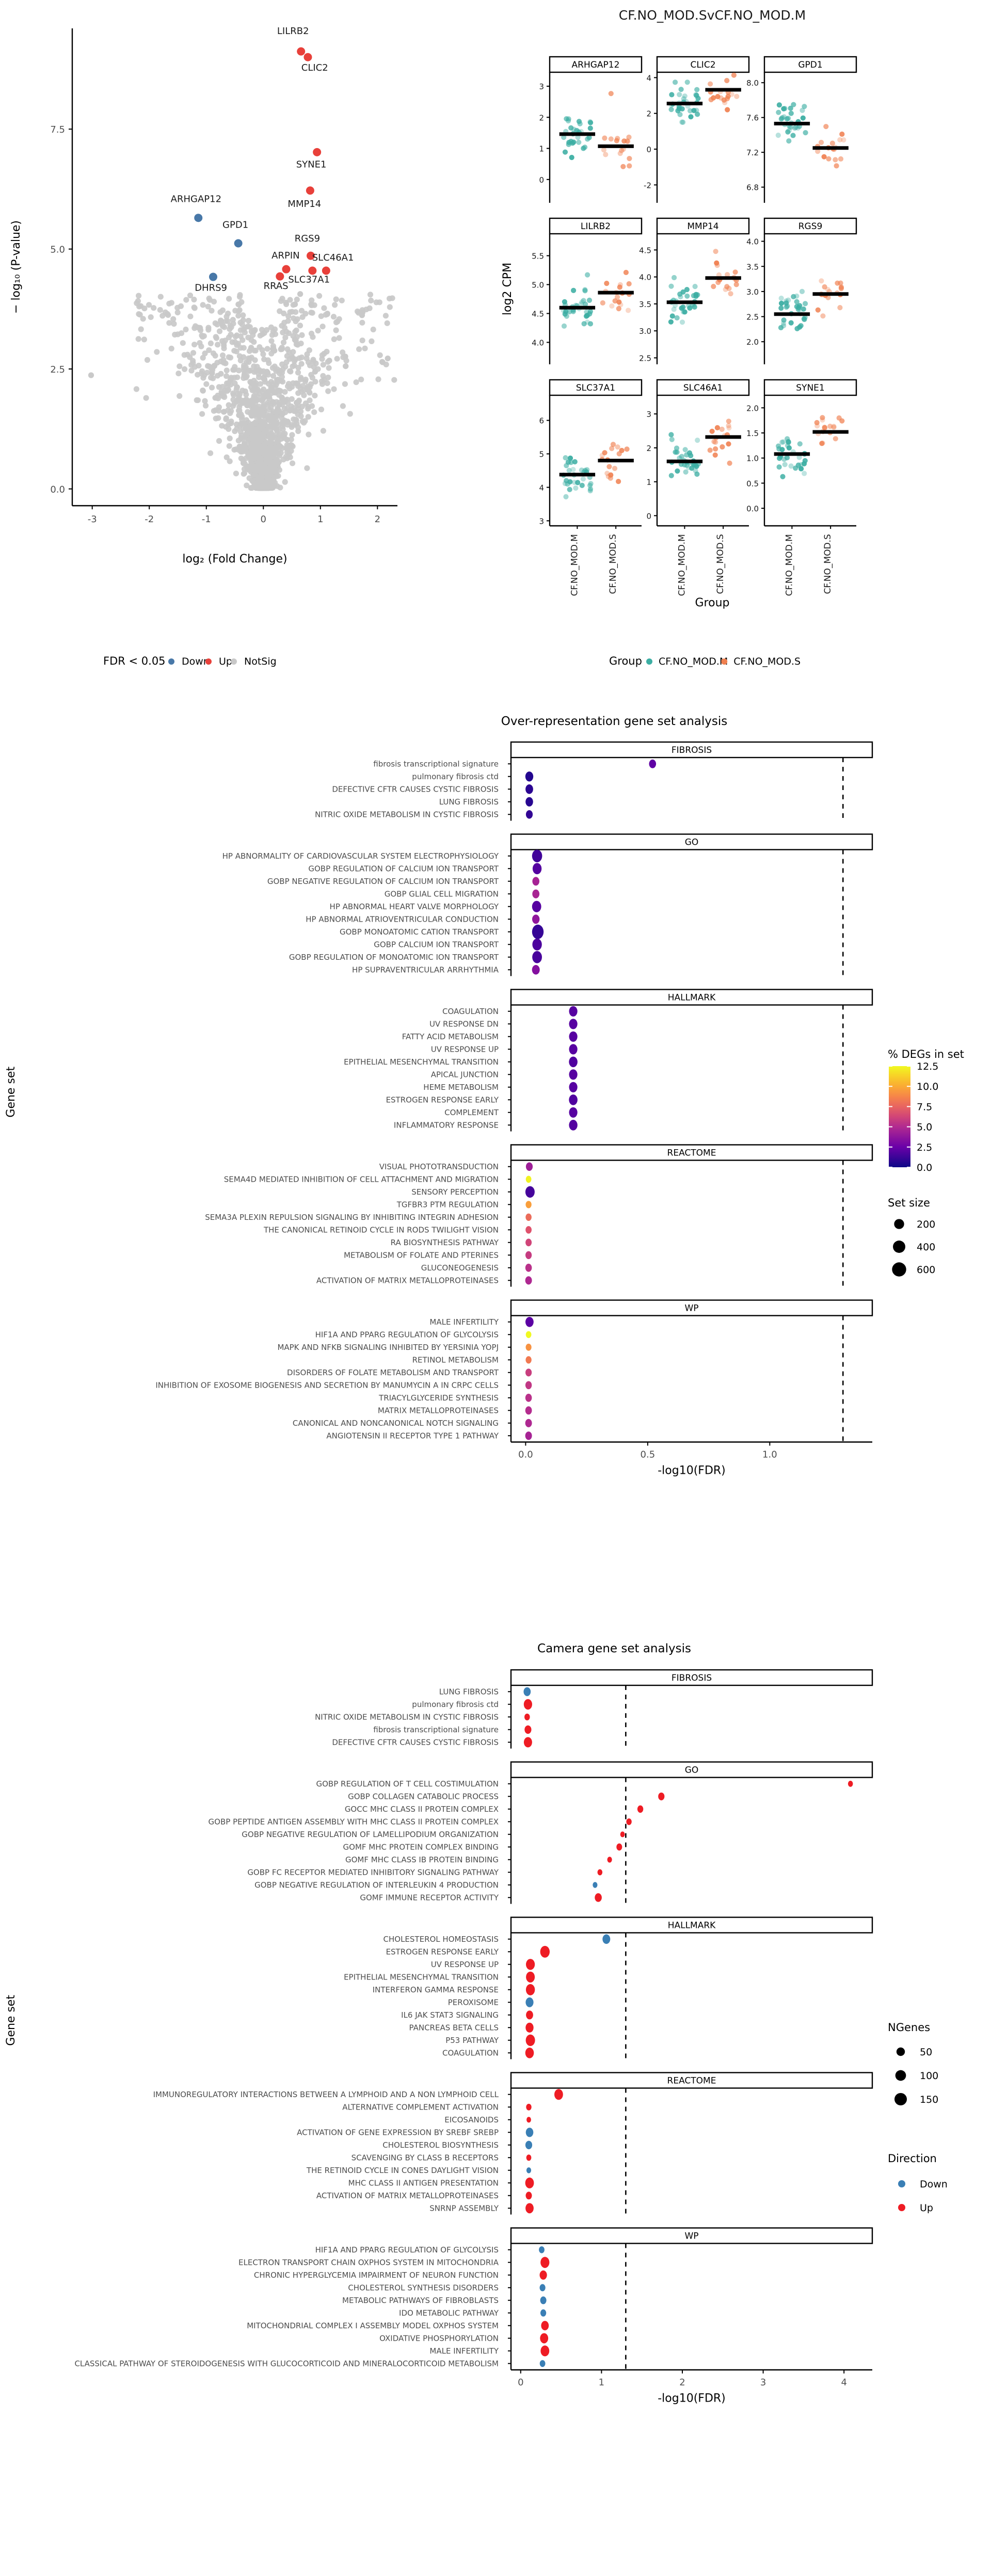  I want to click on facet-y-tick-label: 8.0, so click(752, 83).